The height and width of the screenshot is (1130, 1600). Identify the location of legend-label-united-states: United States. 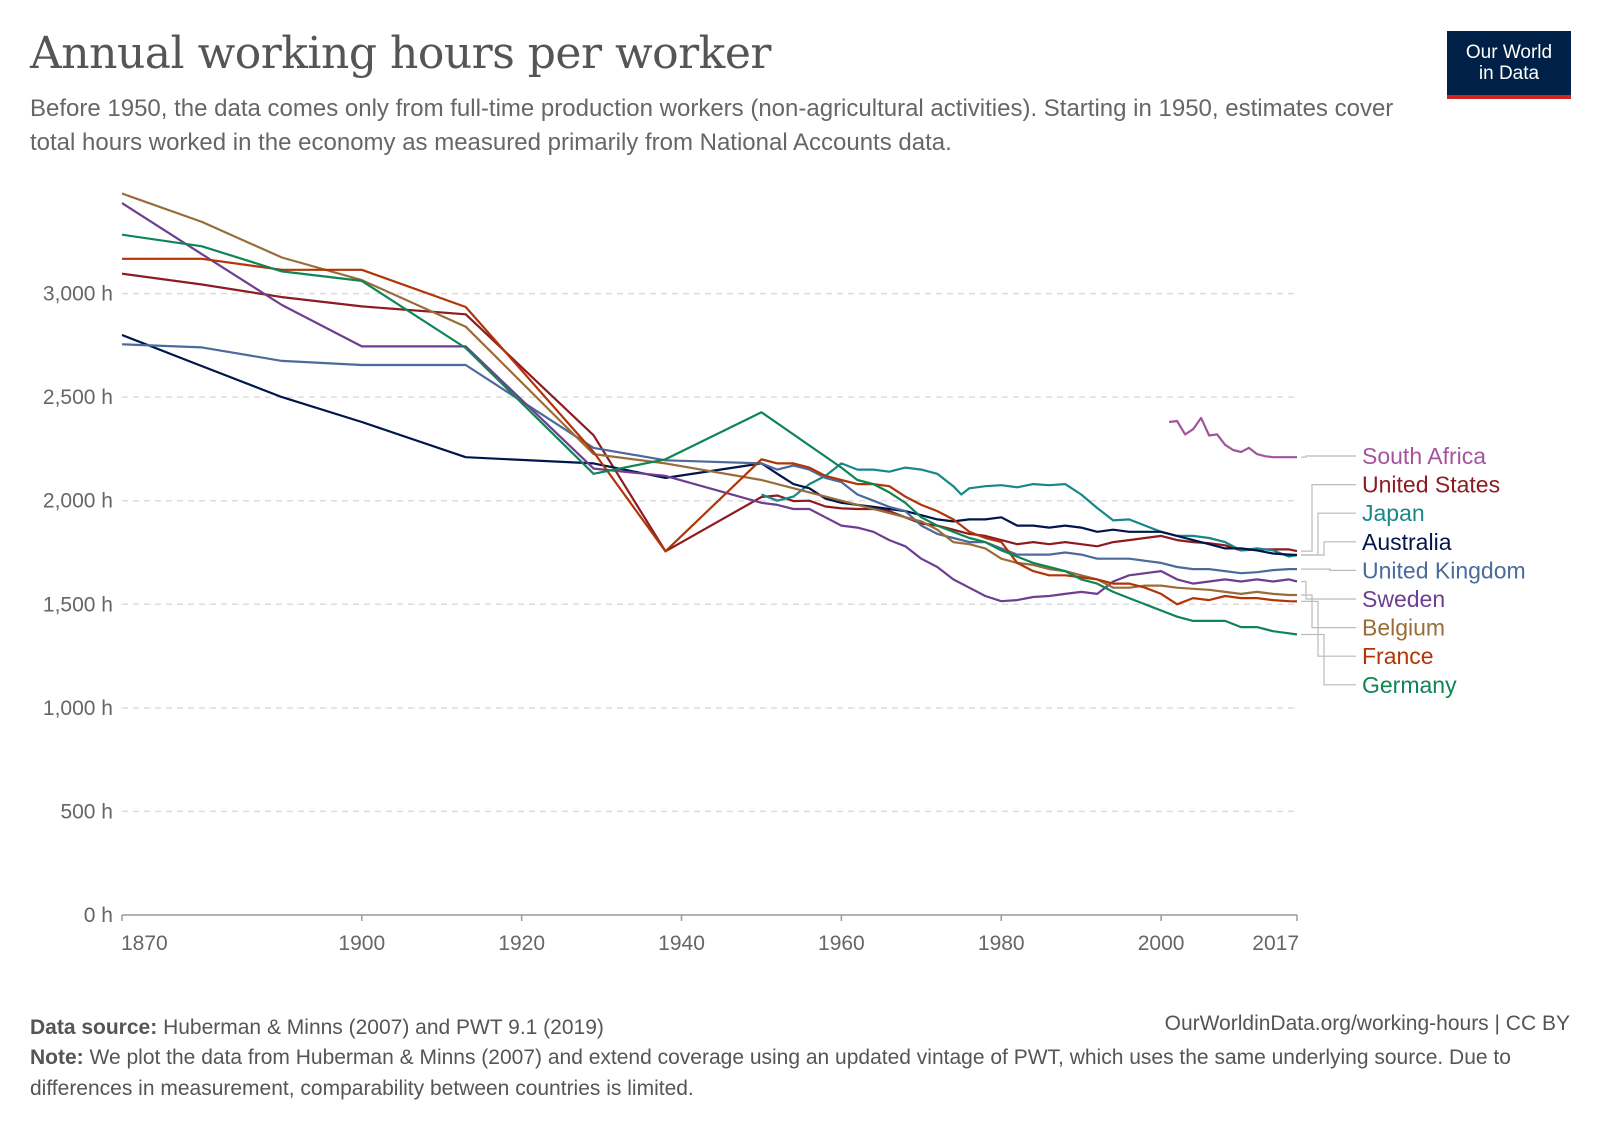
(1431, 485).